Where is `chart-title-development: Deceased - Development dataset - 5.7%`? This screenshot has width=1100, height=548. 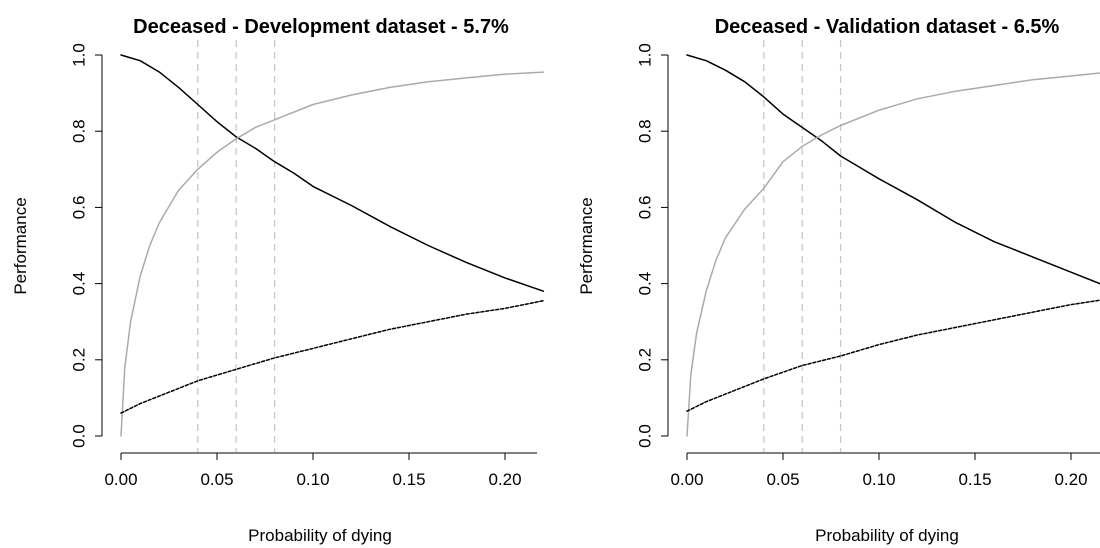 chart-title-development: Deceased - Development dataset - 5.7% is located at coordinates (321, 27).